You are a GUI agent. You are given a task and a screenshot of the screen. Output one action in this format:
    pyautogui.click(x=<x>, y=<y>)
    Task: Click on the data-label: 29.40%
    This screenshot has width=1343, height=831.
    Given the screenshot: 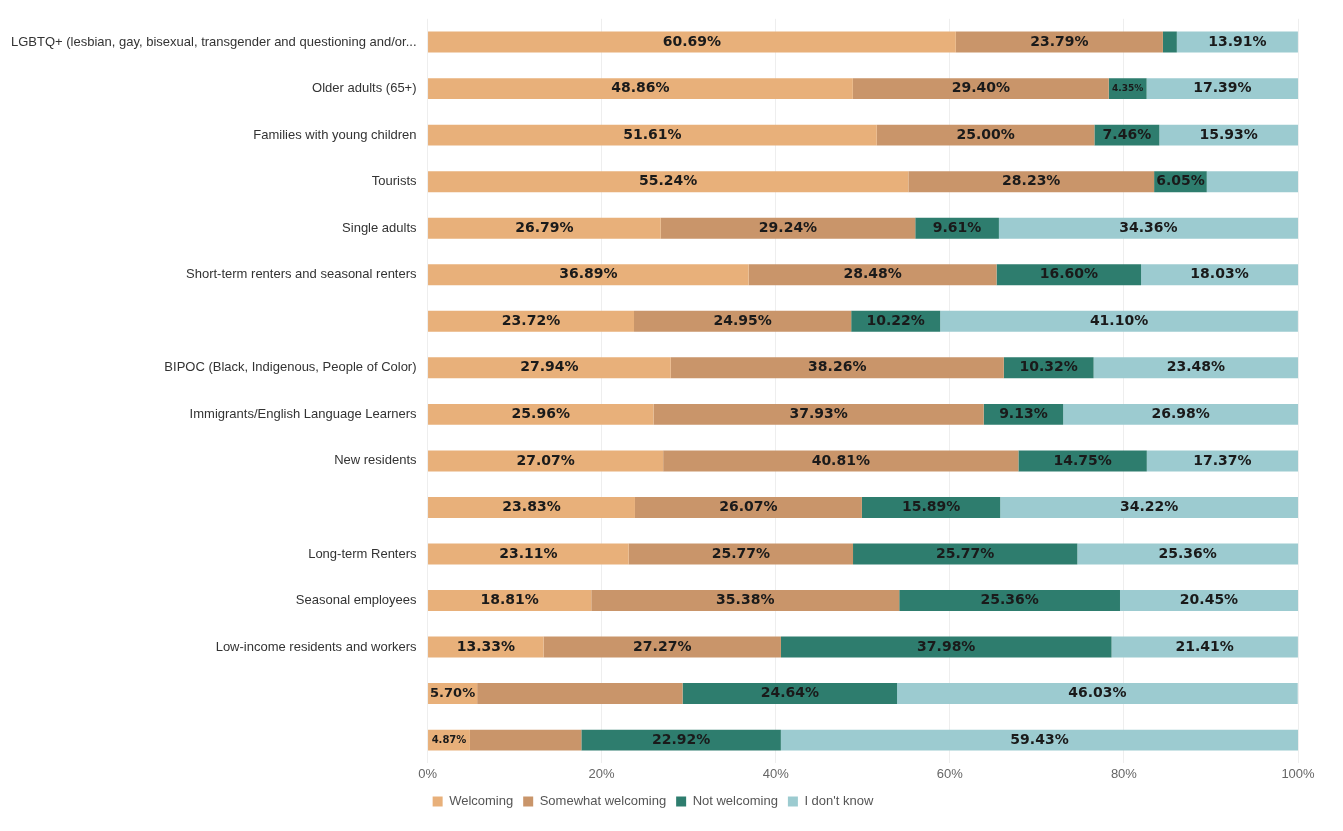 What is the action you would take?
    pyautogui.click(x=980, y=87)
    